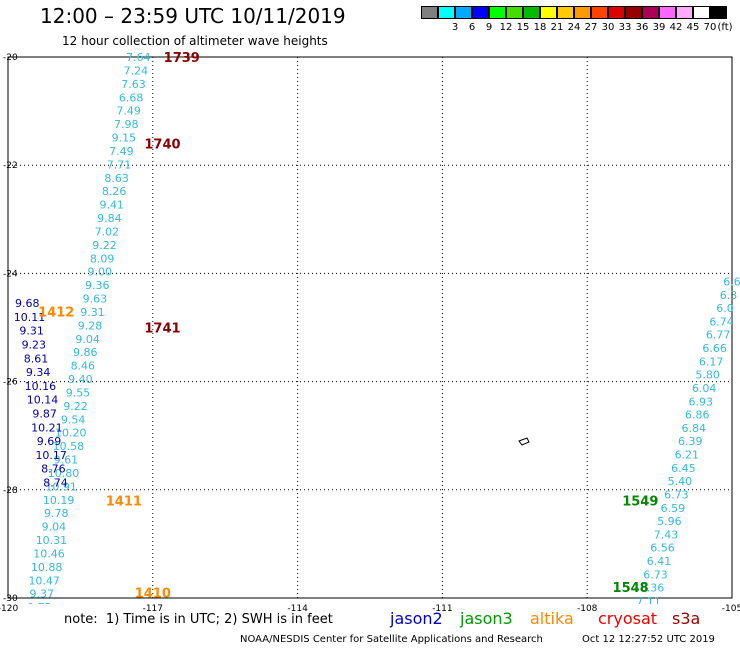 This screenshot has width=740, height=650. I want to click on wave-height-value: 6.56, so click(662, 548).